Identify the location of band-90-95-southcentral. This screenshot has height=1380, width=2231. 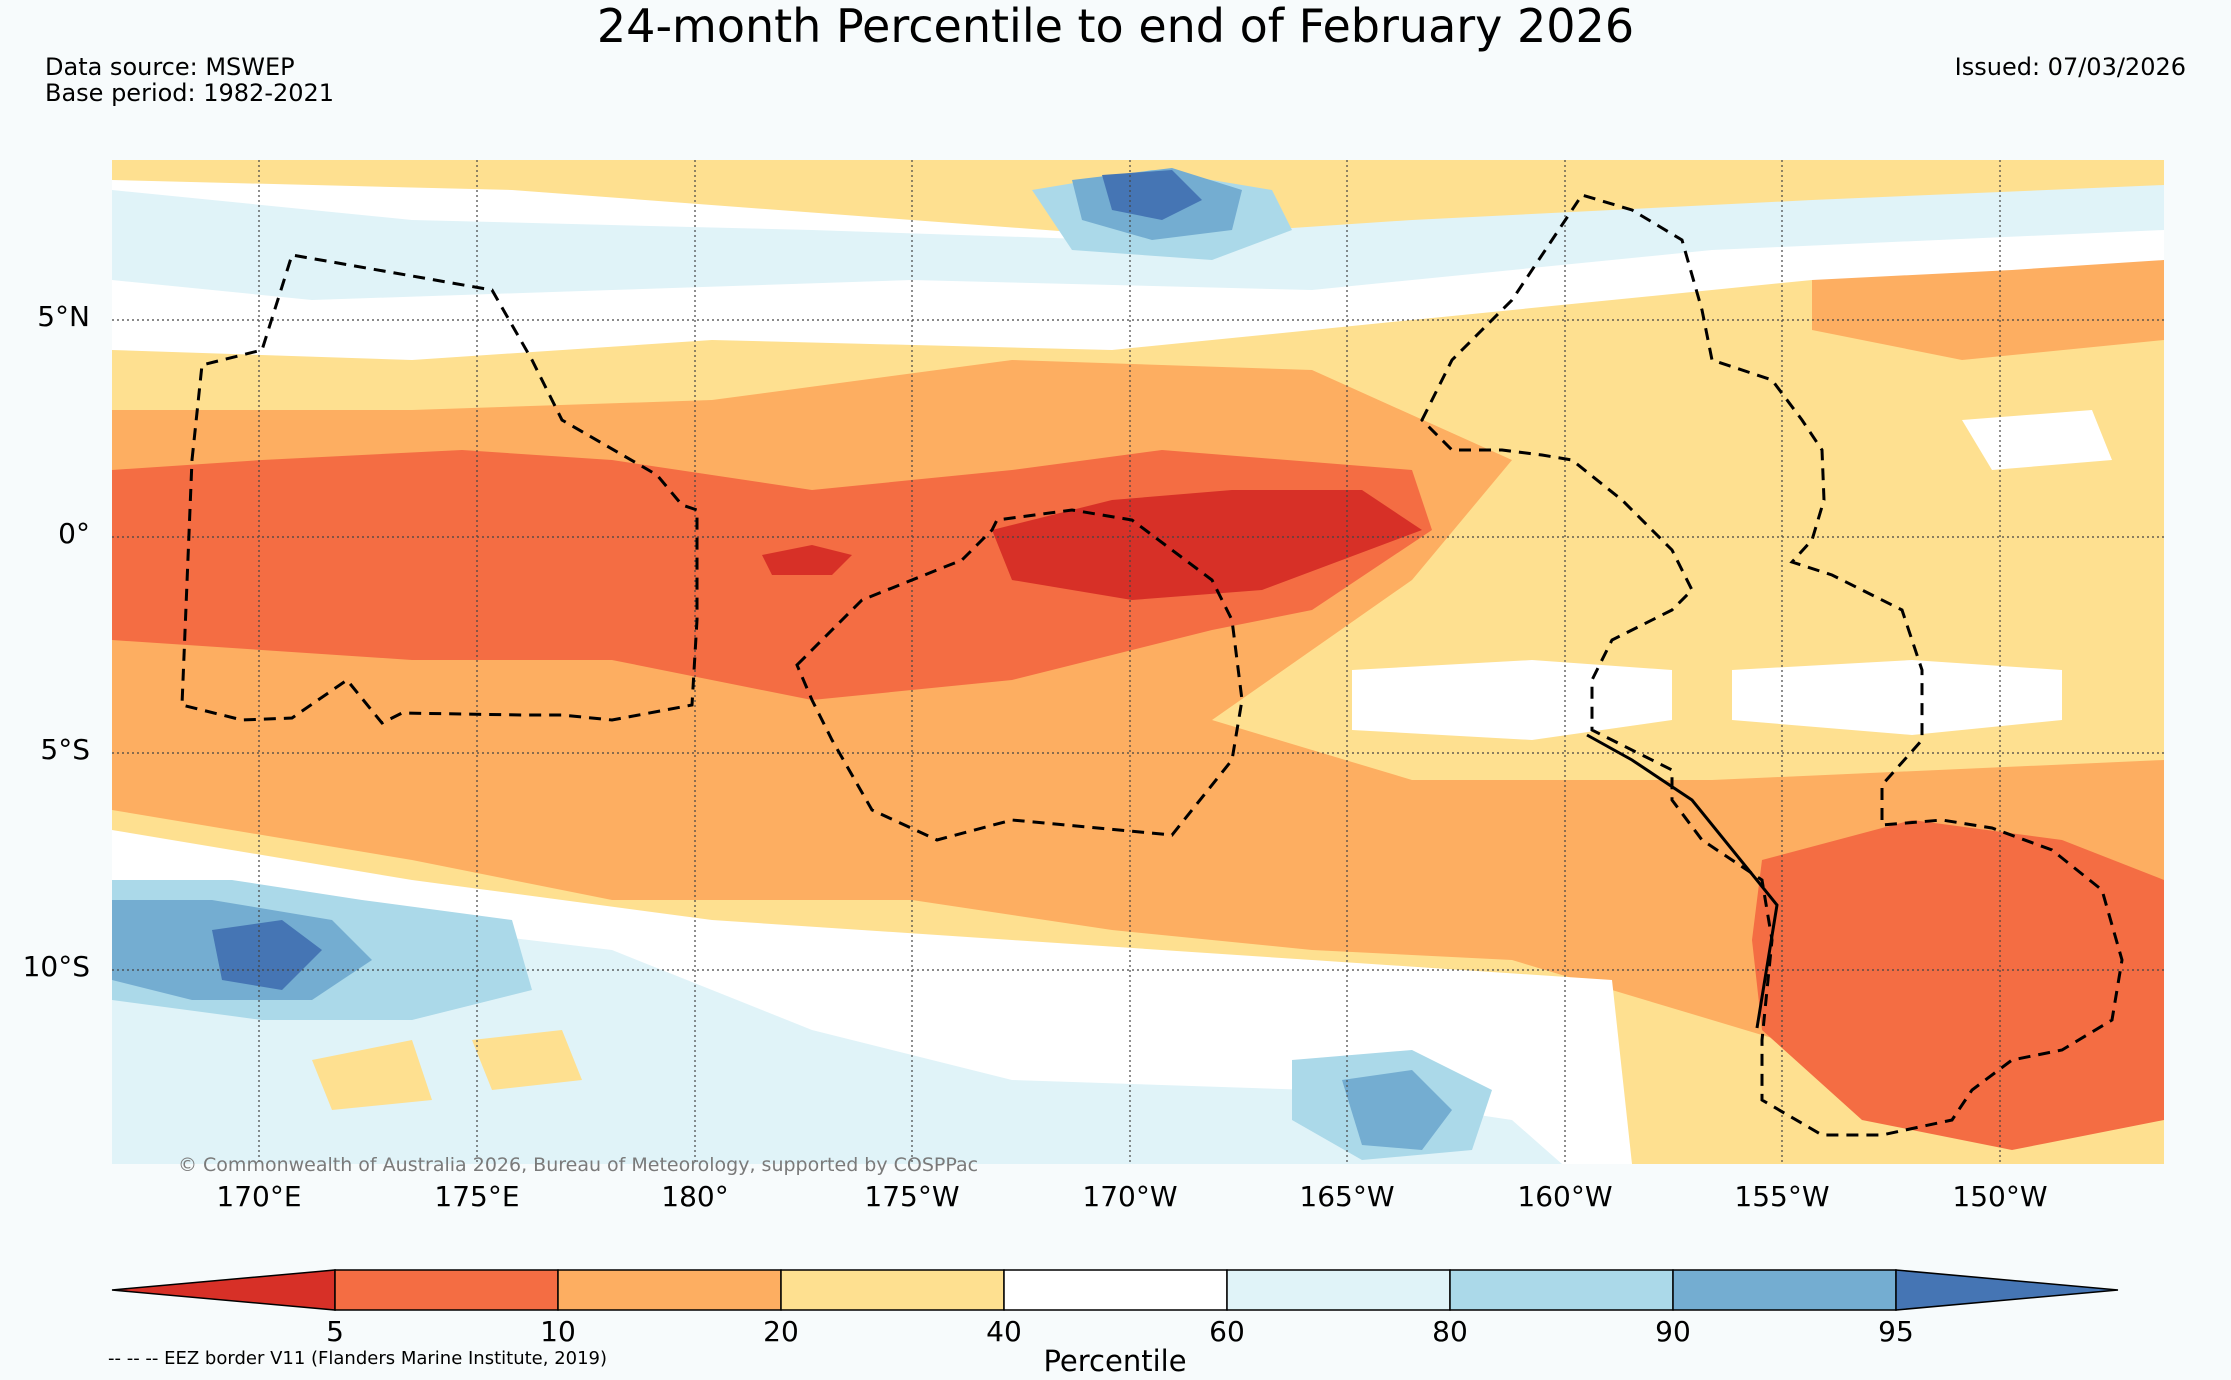
(1397, 1110).